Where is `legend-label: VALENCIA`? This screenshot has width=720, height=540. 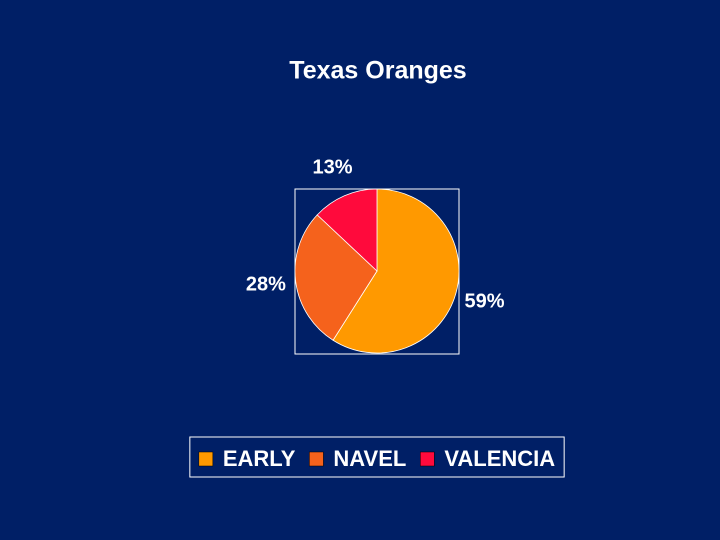 legend-label: VALENCIA is located at coordinates (499, 458).